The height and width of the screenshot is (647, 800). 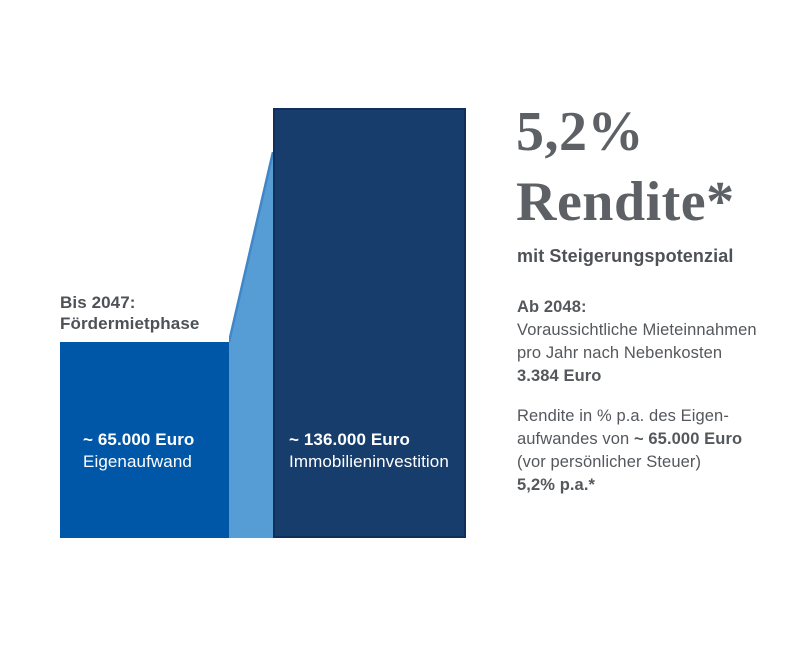 What do you see at coordinates (559, 376) in the screenshot?
I see `rental-amount: 3.384 Euro` at bounding box center [559, 376].